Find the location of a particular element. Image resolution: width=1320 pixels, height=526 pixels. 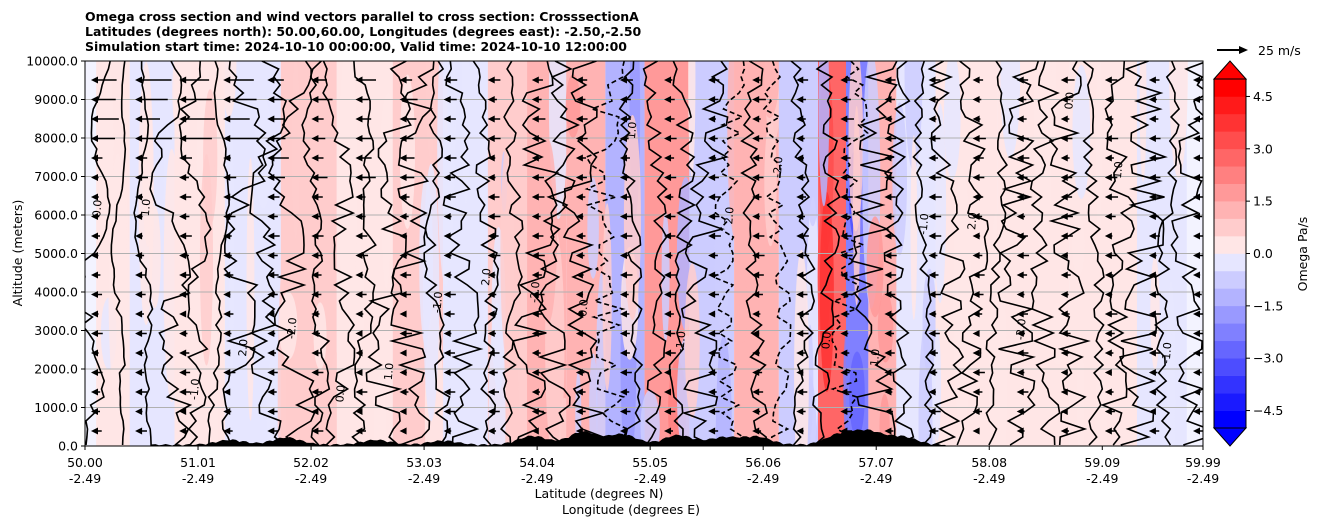

x-tick-label-latitude: 55.05 is located at coordinates (650, 462).